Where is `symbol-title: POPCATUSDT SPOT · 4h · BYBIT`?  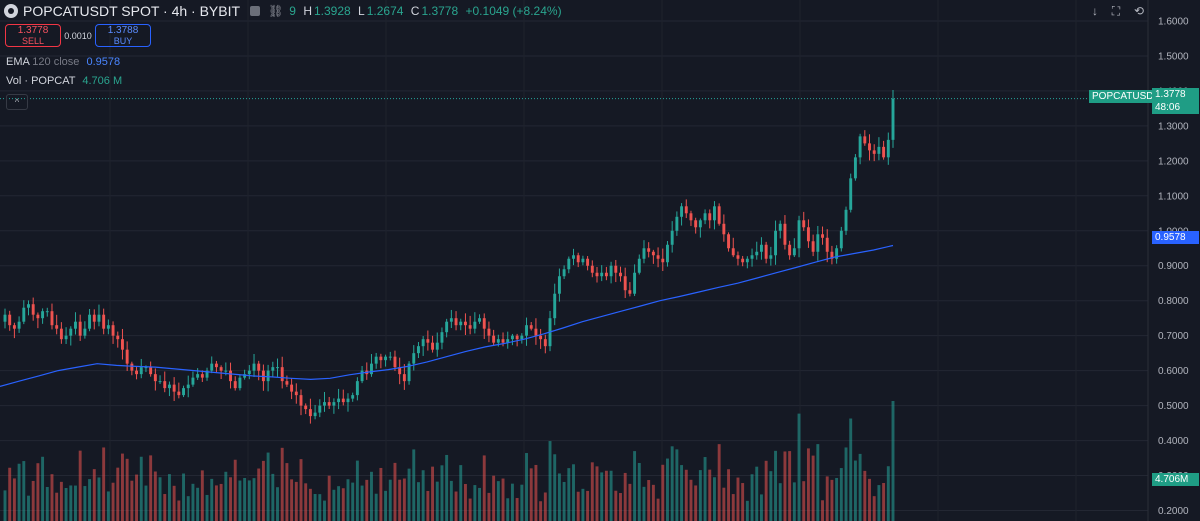
symbol-title: POPCATUSDT SPOT · 4h · BYBIT is located at coordinates (132, 11).